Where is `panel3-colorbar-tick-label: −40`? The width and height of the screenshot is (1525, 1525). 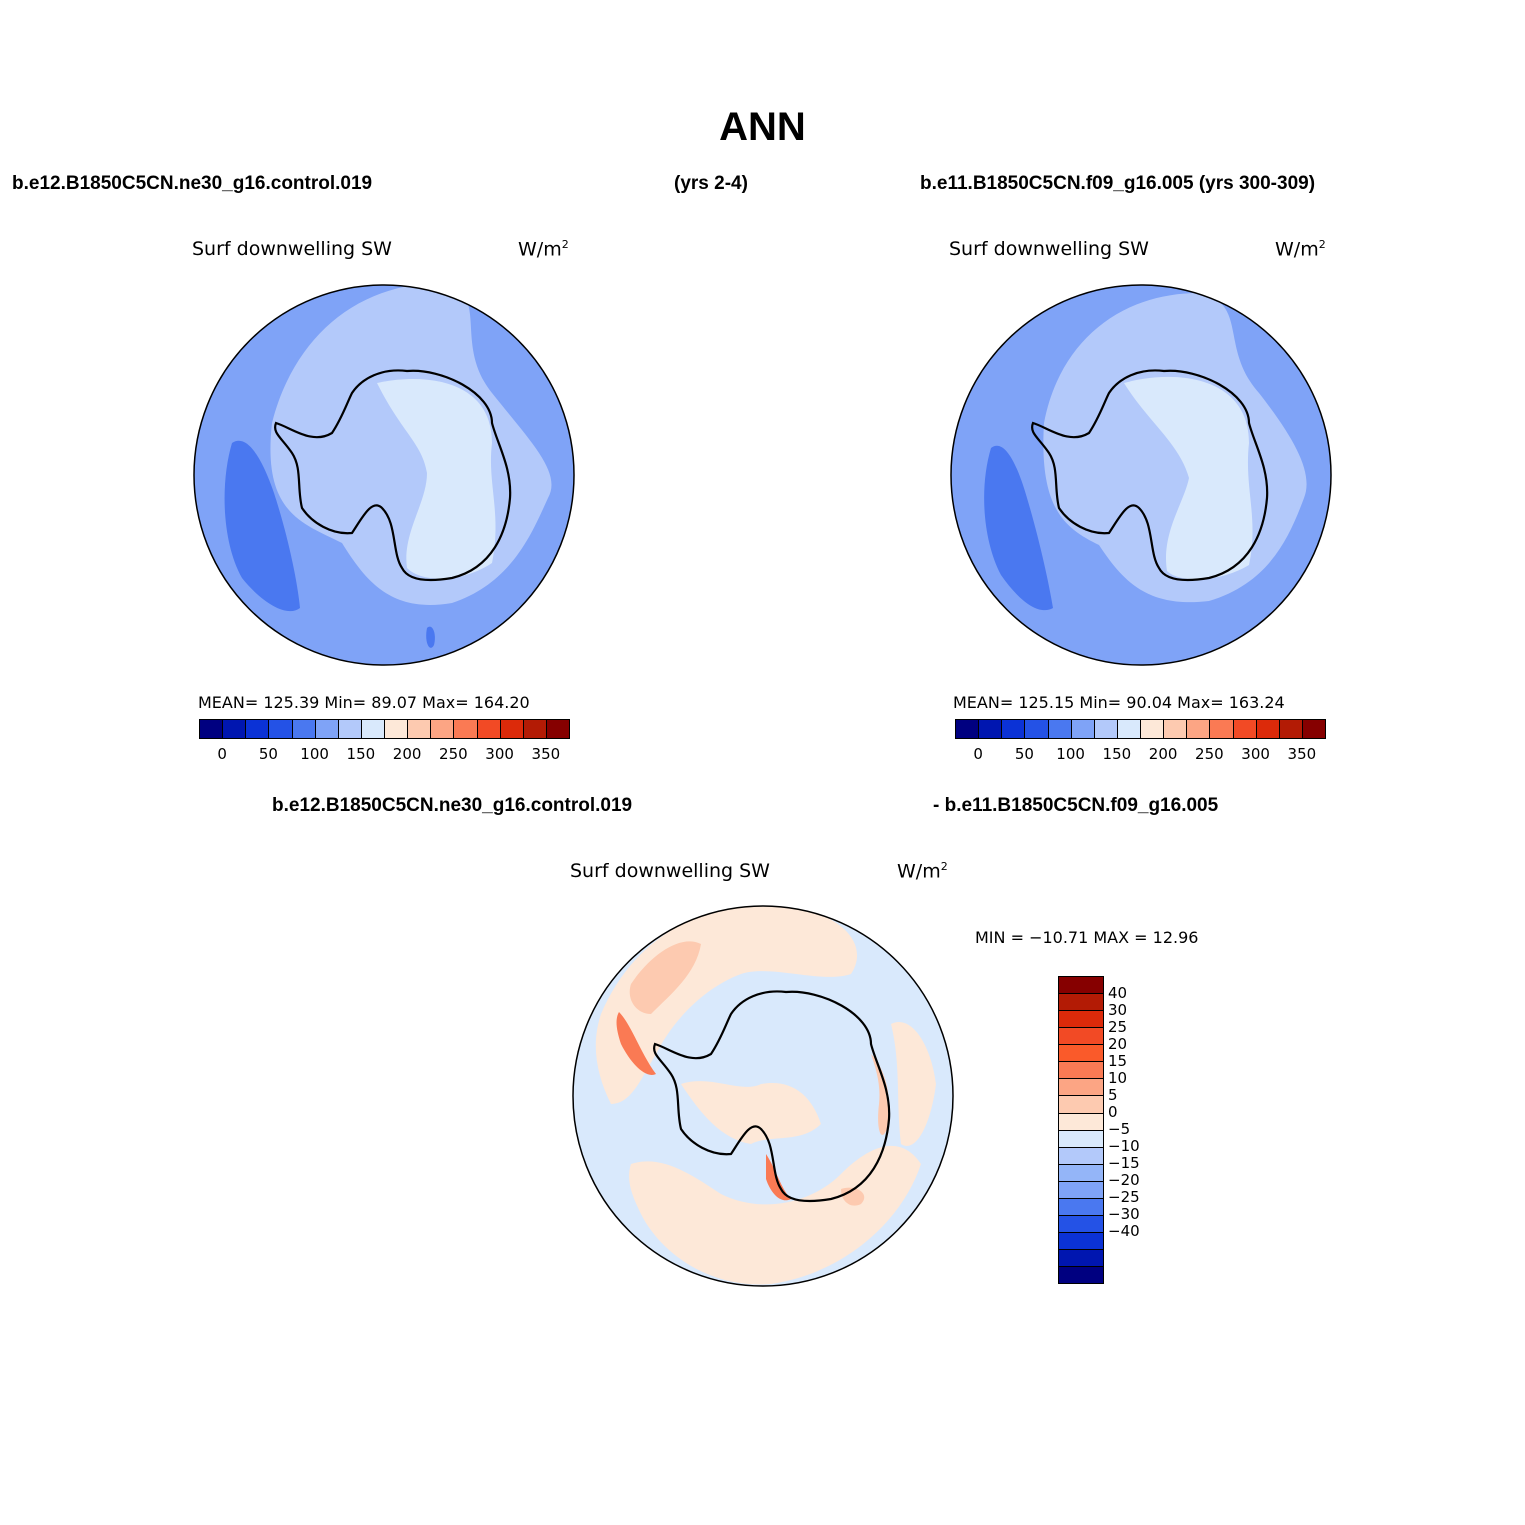
panel3-colorbar-tick-label: −40 is located at coordinates (1124, 1231).